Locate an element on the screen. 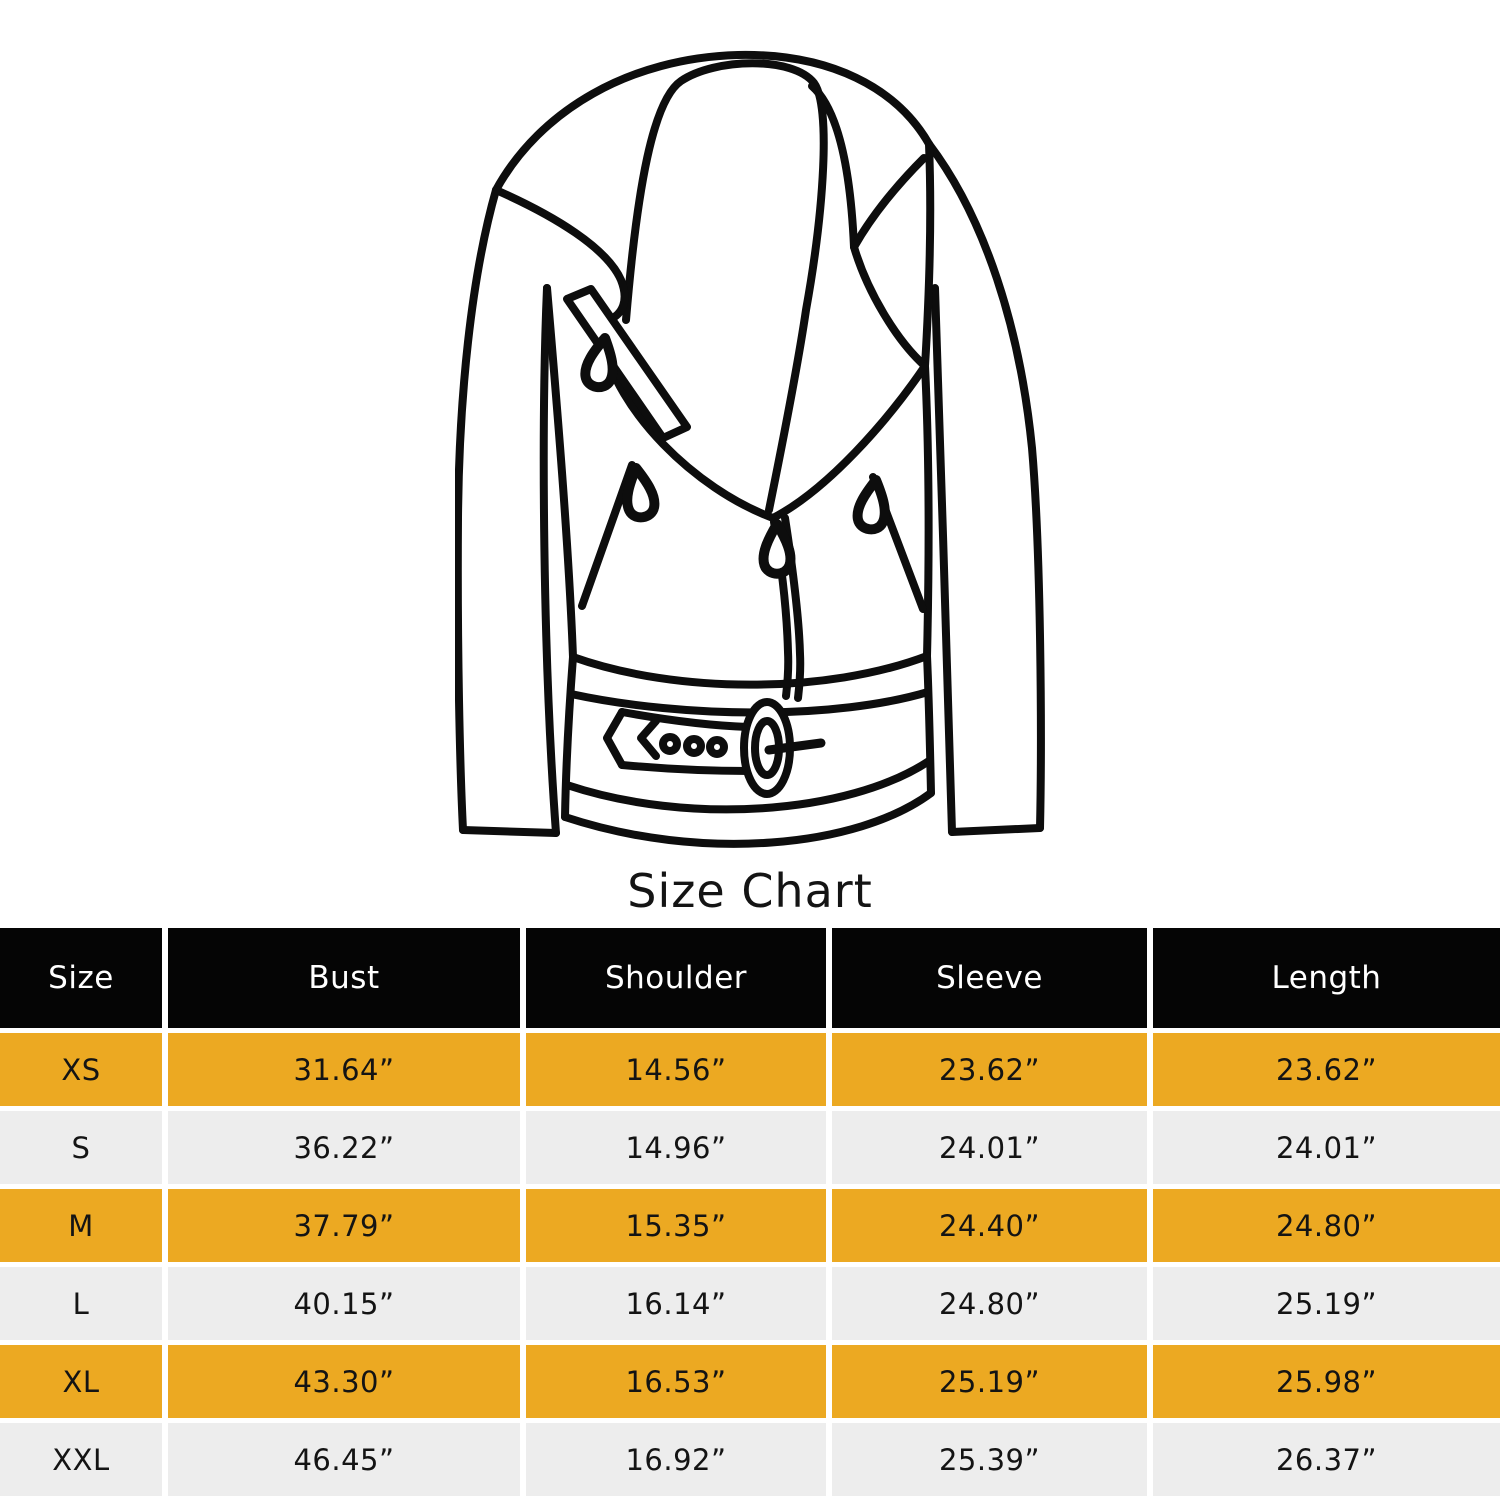 The height and width of the screenshot is (1500, 1500). left-sleeve-inner is located at coordinates (549, 560).